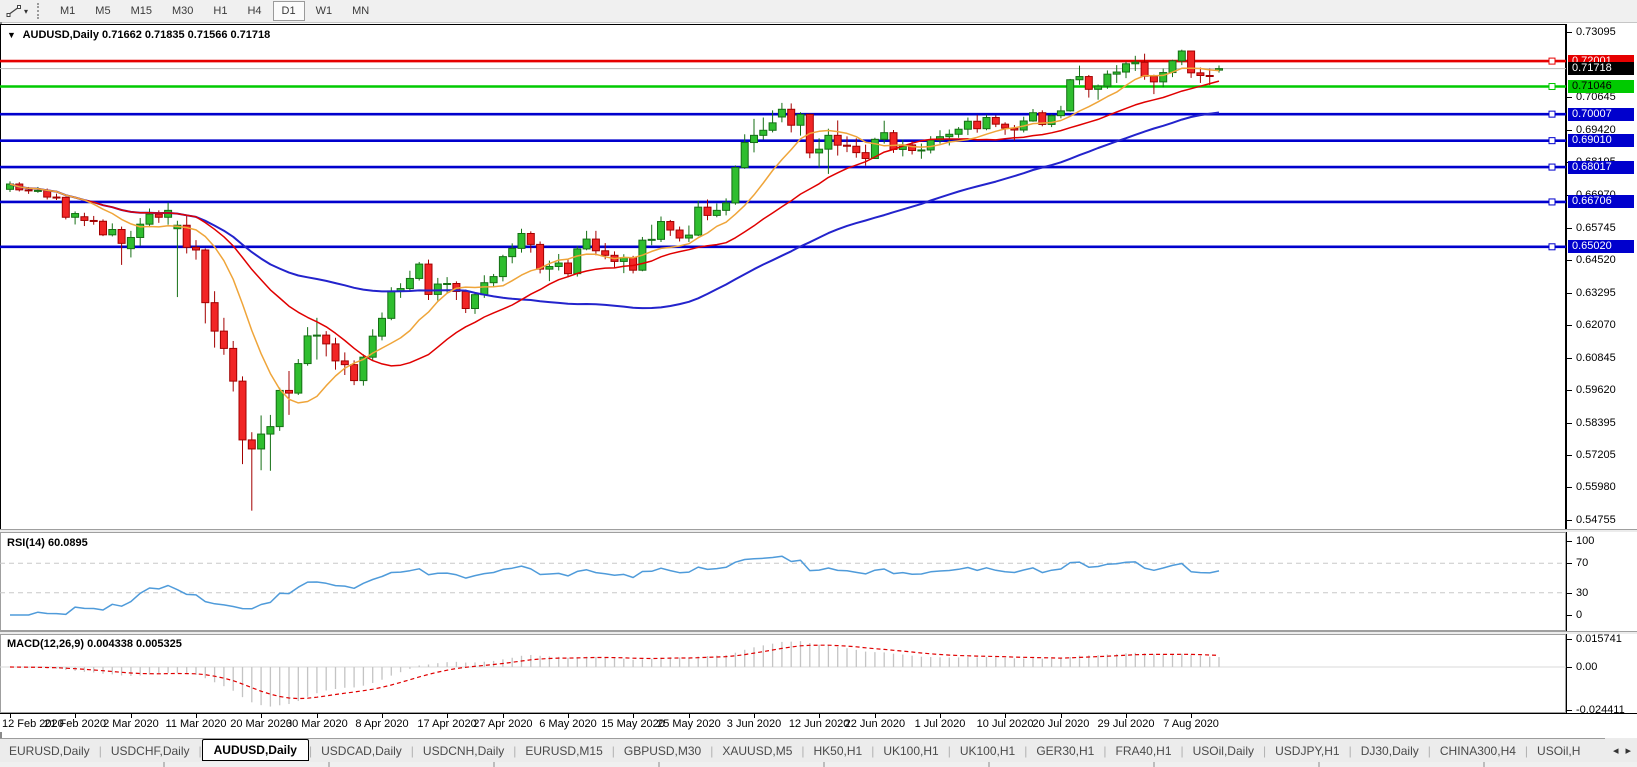 The image size is (1637, 767). Describe the element at coordinates (361, 751) in the screenshot. I see `chart-tab-usdcad-daily: USDCAD,Daily` at that location.